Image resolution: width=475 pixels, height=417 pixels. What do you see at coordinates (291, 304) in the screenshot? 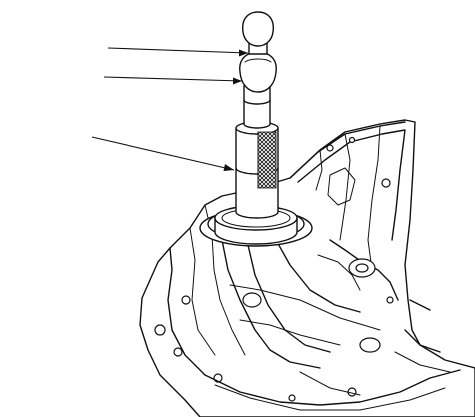
I see `housing-ribs` at bounding box center [291, 304].